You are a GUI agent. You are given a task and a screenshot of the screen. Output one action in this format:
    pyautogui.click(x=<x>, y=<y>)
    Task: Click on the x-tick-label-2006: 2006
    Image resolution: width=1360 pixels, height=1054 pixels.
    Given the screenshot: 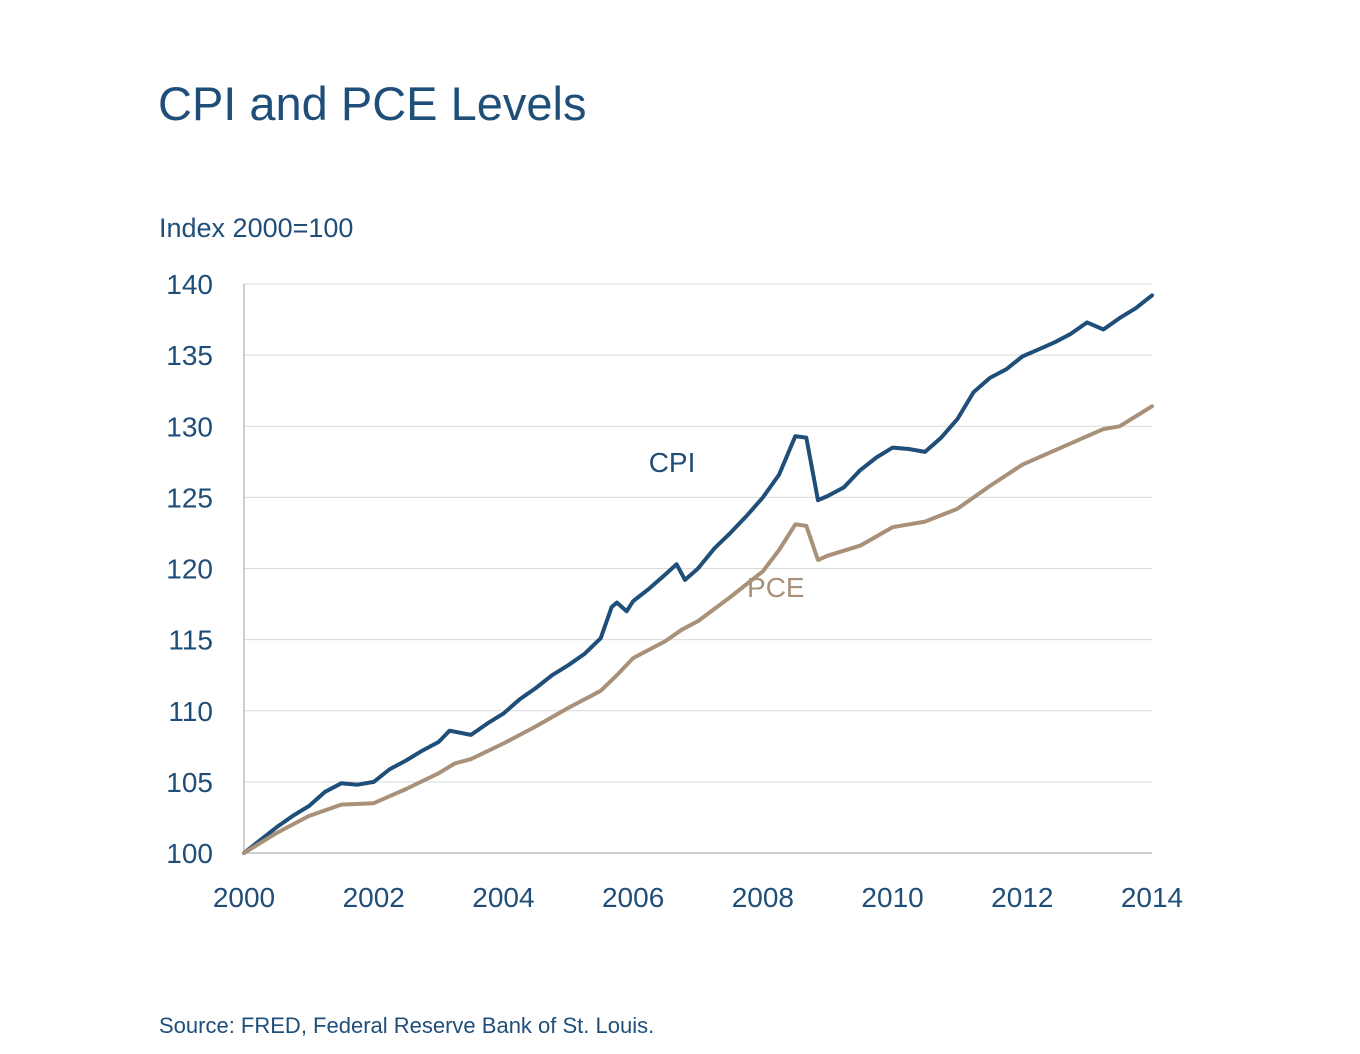 What is the action you would take?
    pyautogui.click(x=633, y=897)
    